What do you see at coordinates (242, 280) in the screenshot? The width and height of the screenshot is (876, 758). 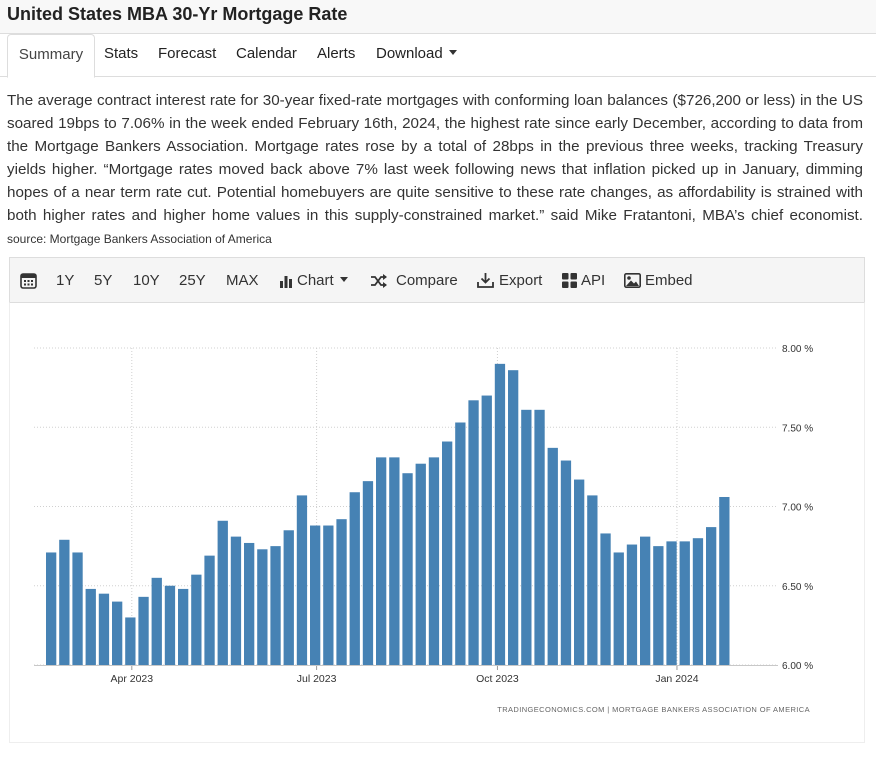 I see `range-max-button: MAX` at bounding box center [242, 280].